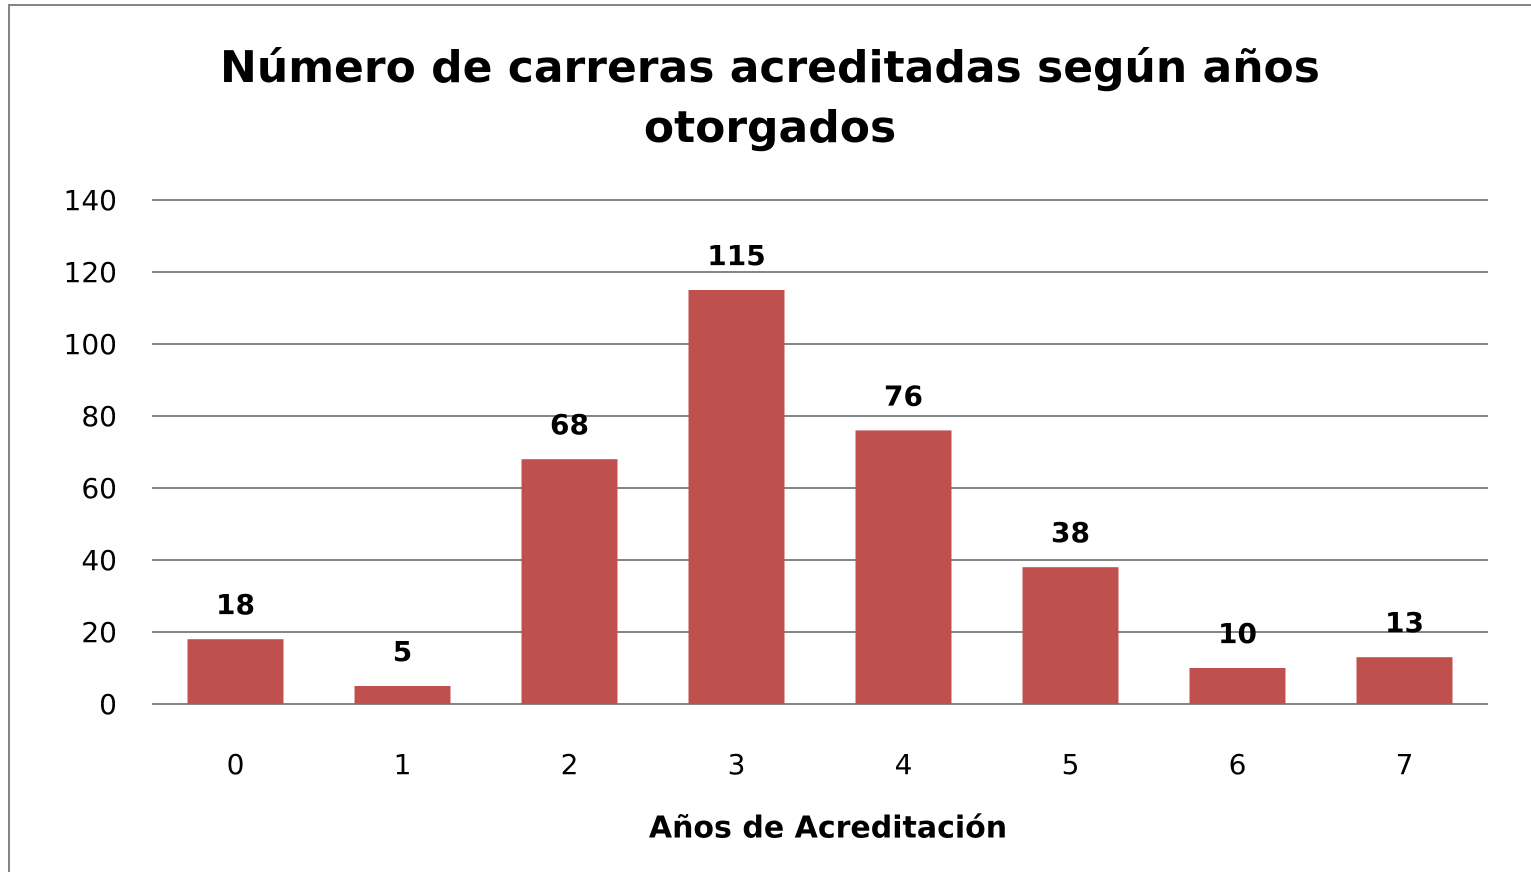 The image size is (1531, 872). I want to click on y-tick-label: 40, so click(99, 560).